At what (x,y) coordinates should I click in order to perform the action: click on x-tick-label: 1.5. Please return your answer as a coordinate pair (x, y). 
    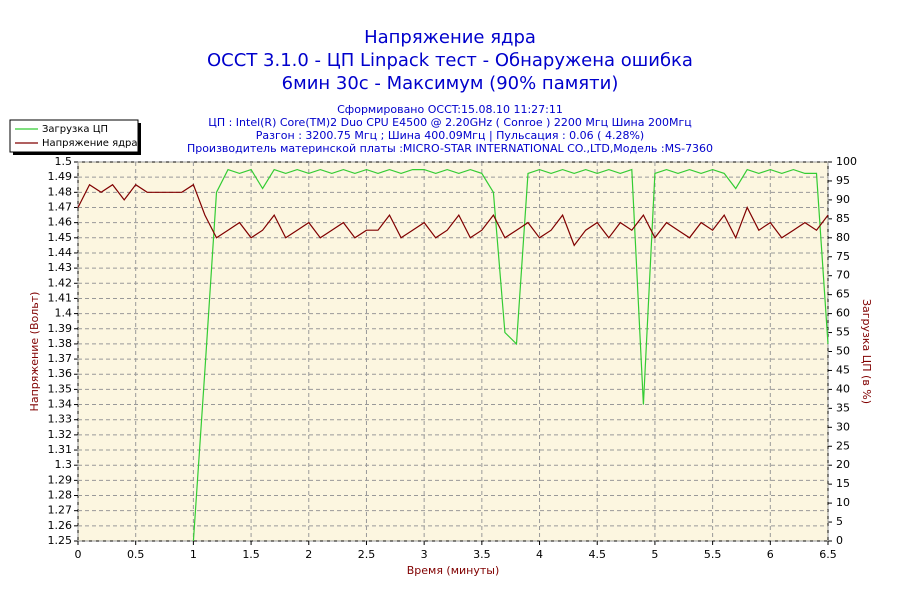
    Looking at the image, I should click on (251, 554).